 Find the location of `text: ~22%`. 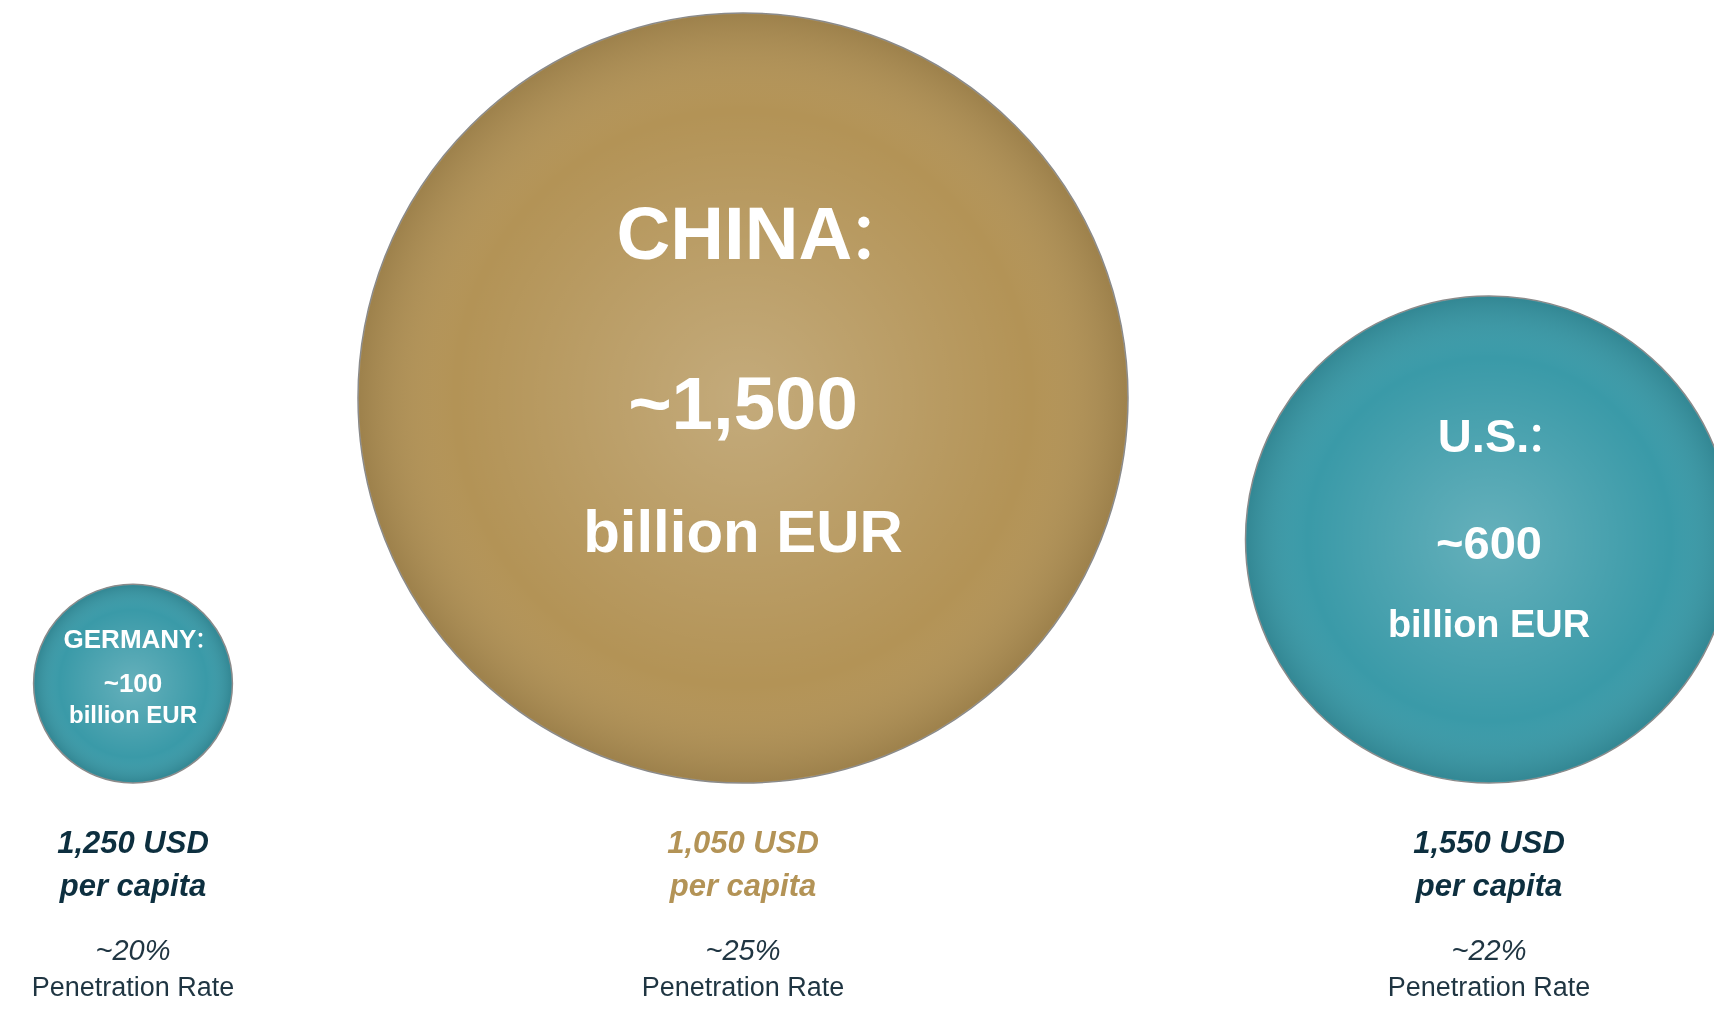

text: ~22% is located at coordinates (1489, 950).